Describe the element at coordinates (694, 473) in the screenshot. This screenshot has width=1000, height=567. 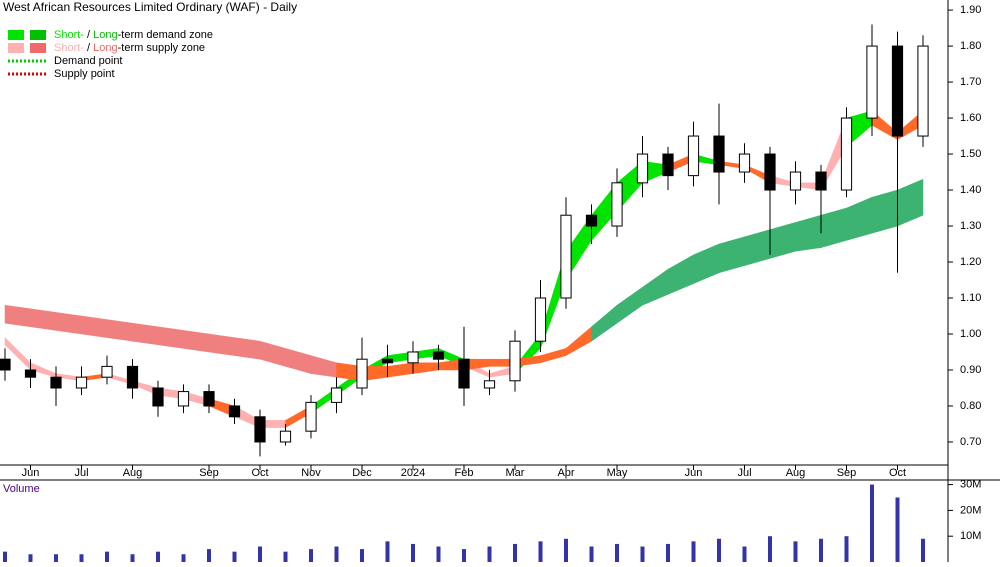
I see `x-tick-label: Jun` at that location.